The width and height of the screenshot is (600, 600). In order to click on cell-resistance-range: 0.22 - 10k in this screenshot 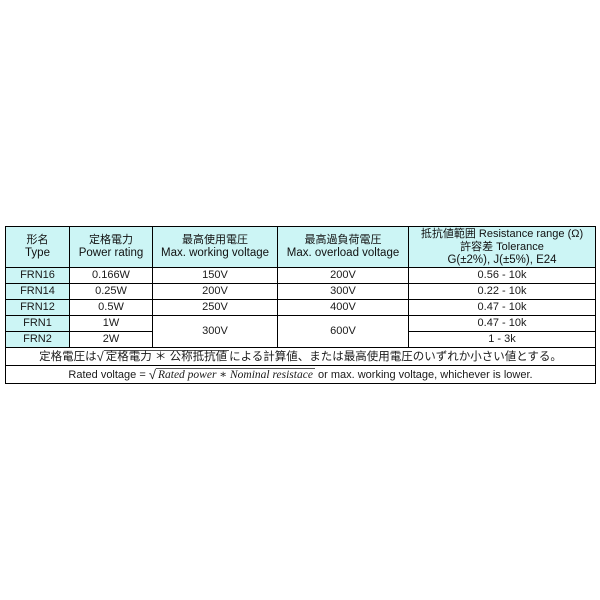, I will do `click(502, 291)`.